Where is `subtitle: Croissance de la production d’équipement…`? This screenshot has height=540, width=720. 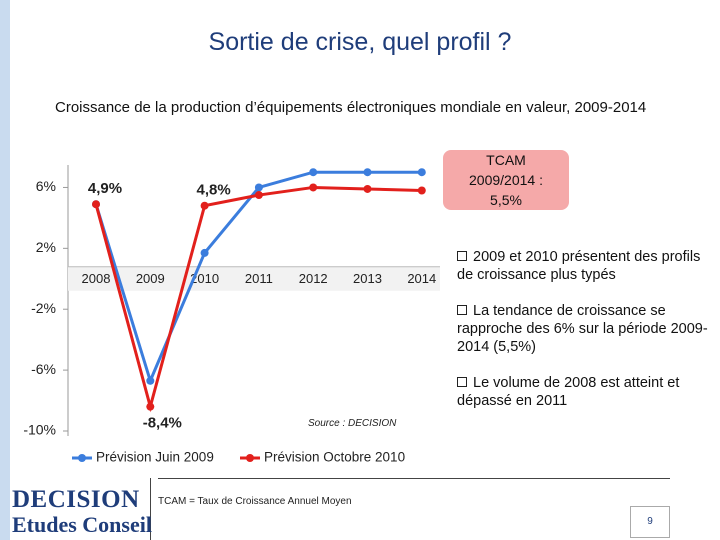
subtitle: Croissance de la production d’équipement… is located at coordinates (351, 107).